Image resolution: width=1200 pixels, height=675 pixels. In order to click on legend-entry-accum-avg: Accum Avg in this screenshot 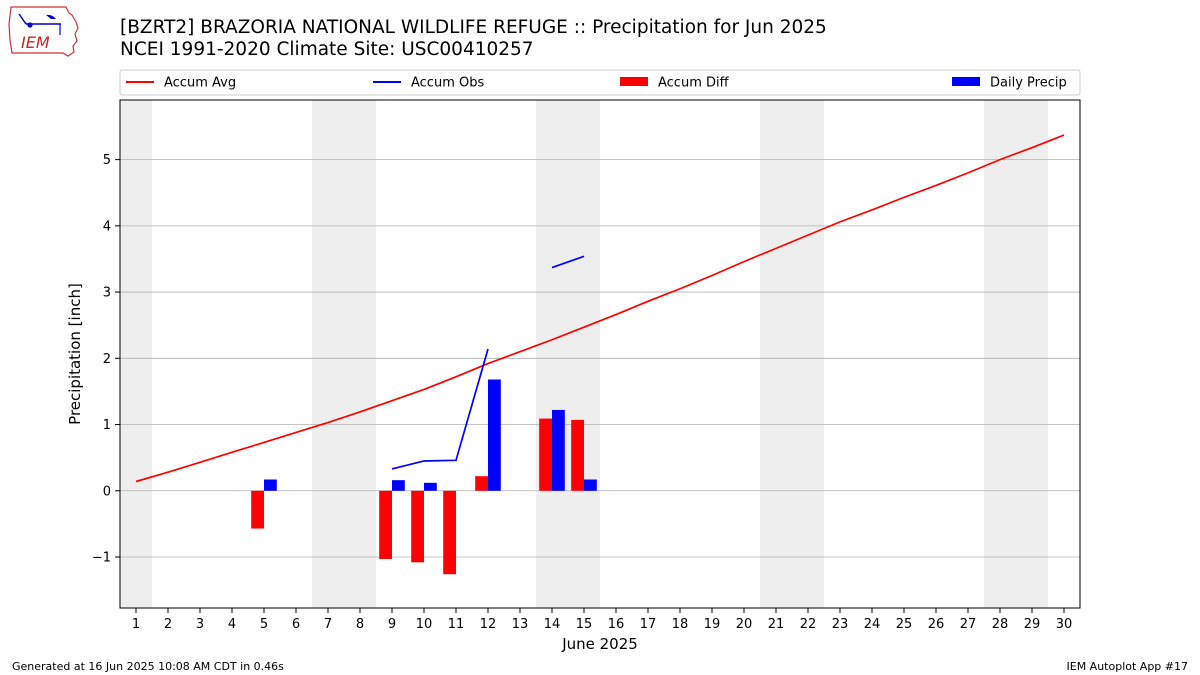, I will do `click(181, 83)`.